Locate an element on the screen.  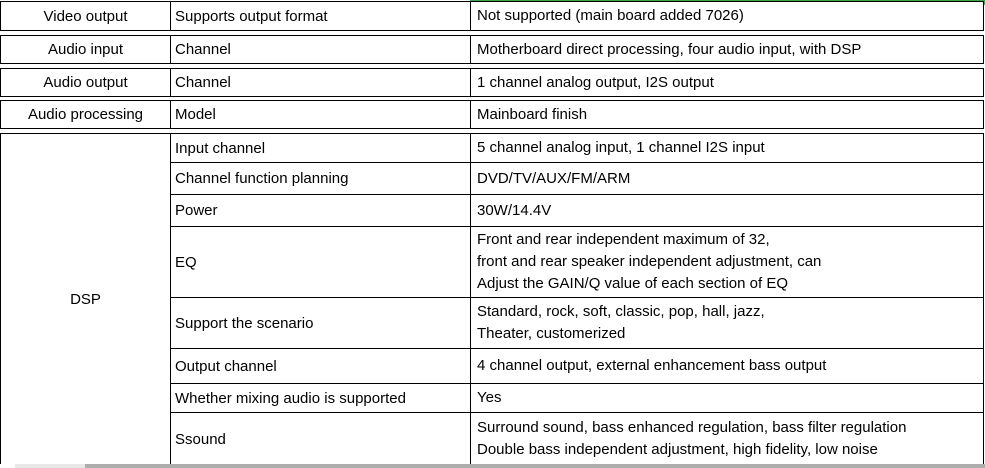
attribute-cell: EQ is located at coordinates (321, 262).